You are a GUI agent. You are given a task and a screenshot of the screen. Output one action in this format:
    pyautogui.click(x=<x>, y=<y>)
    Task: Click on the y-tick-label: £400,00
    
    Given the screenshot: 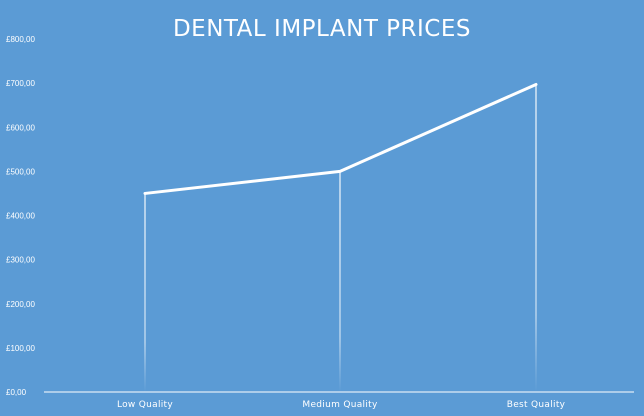 What is the action you would take?
    pyautogui.click(x=20, y=216)
    